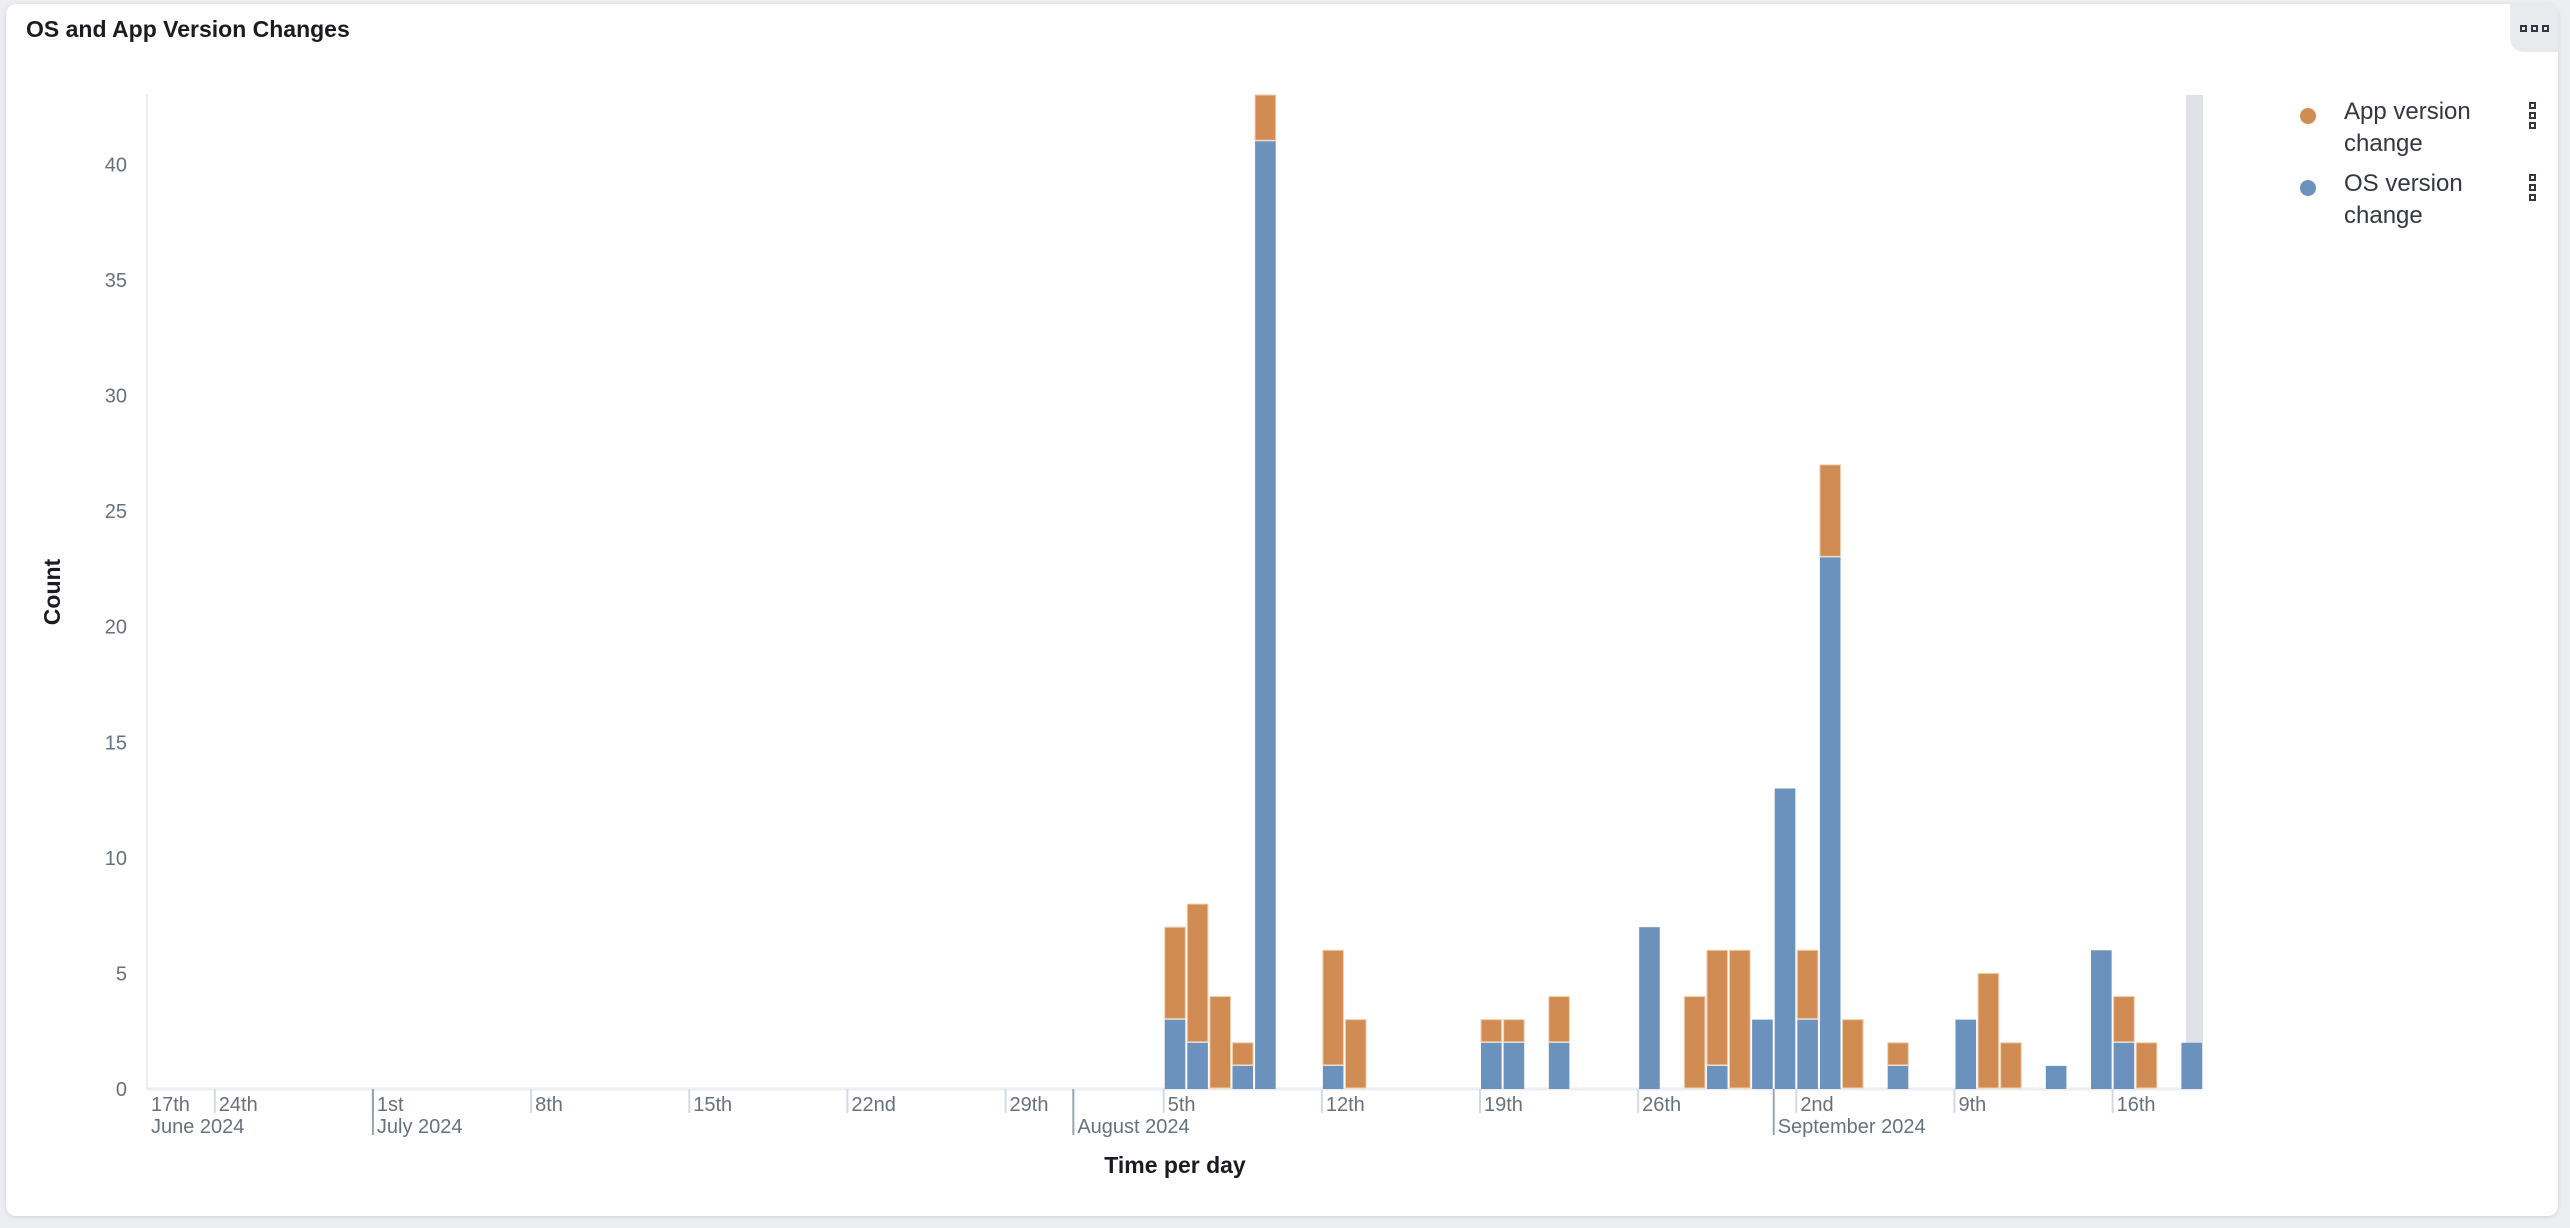 The height and width of the screenshot is (1228, 2570). What do you see at coordinates (1852, 1127) in the screenshot?
I see `month-label: September 2024` at bounding box center [1852, 1127].